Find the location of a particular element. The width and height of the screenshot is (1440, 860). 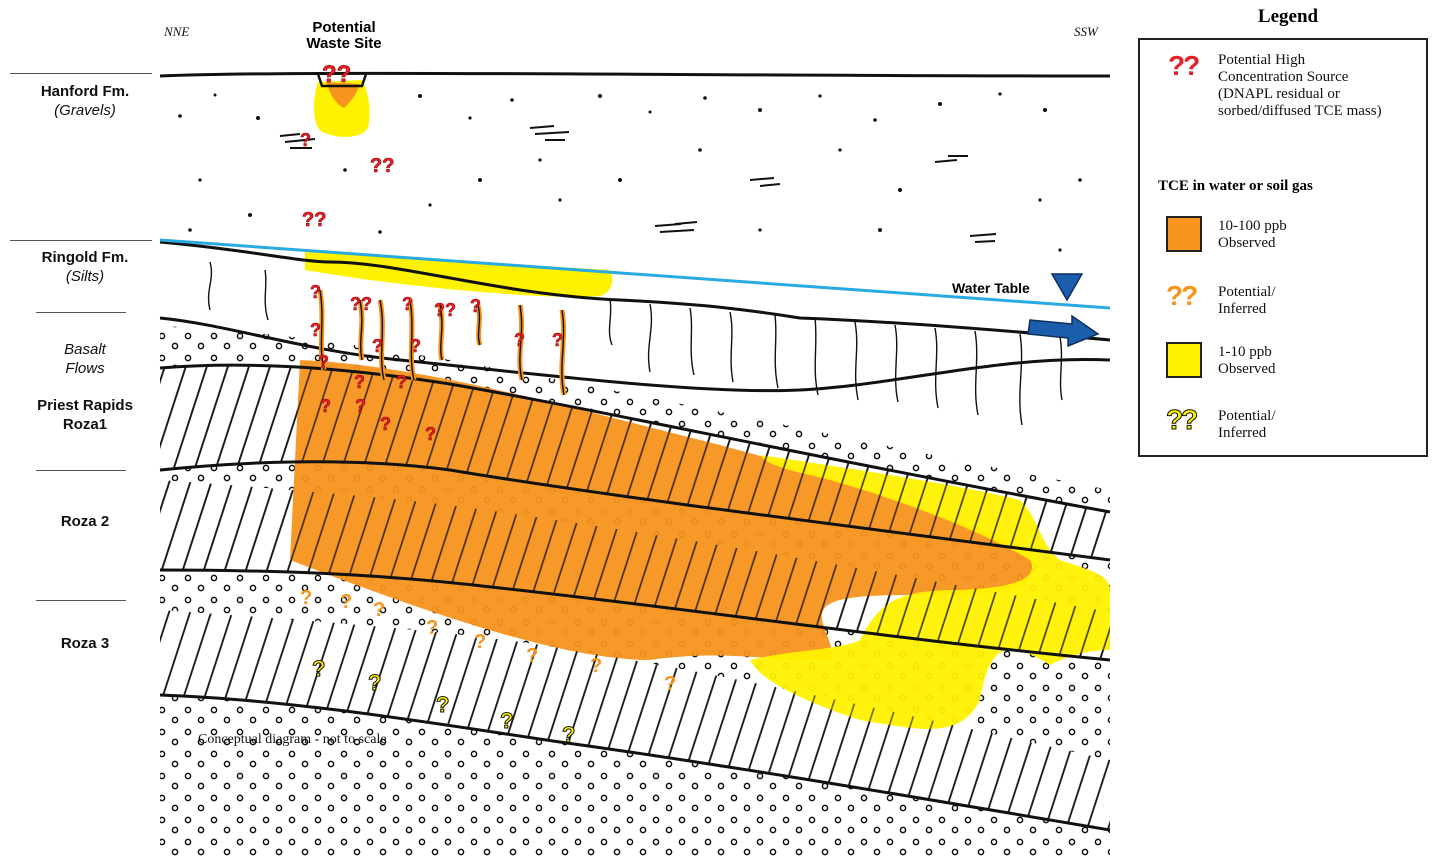

unit-name: Roza 2 is located at coordinates (85, 521).